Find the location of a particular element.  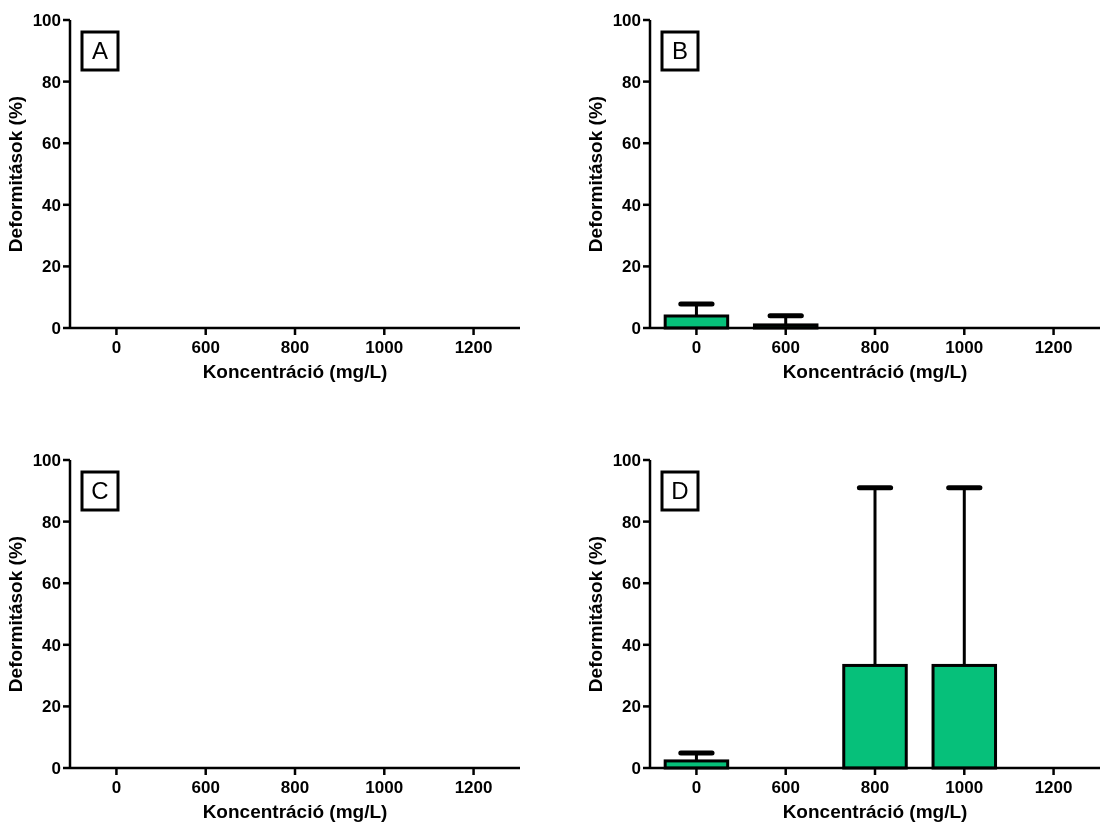

annotation: B is located at coordinates (680, 51).